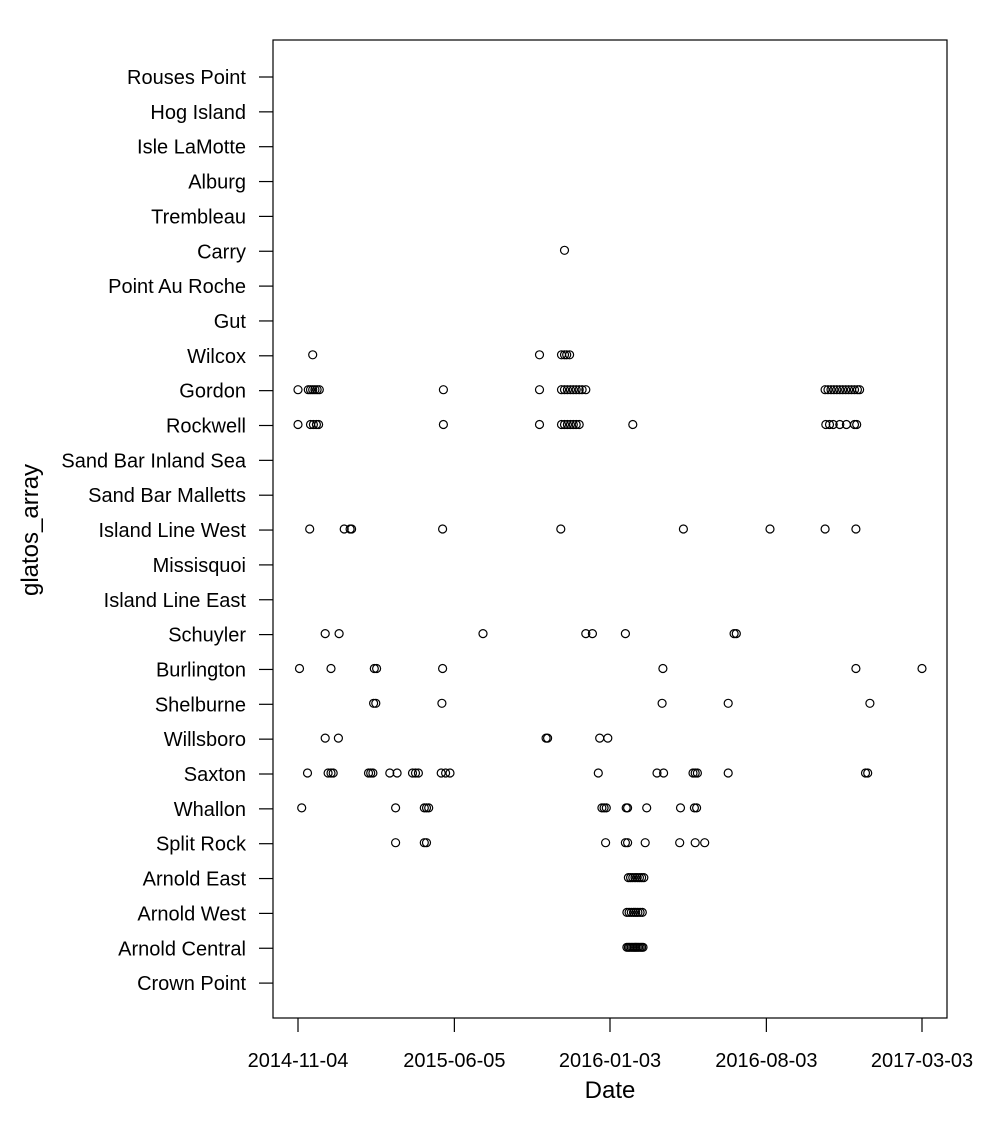 This screenshot has width=1000, height=1125. I want to click on y-tick-label: Saxton, so click(215, 775).